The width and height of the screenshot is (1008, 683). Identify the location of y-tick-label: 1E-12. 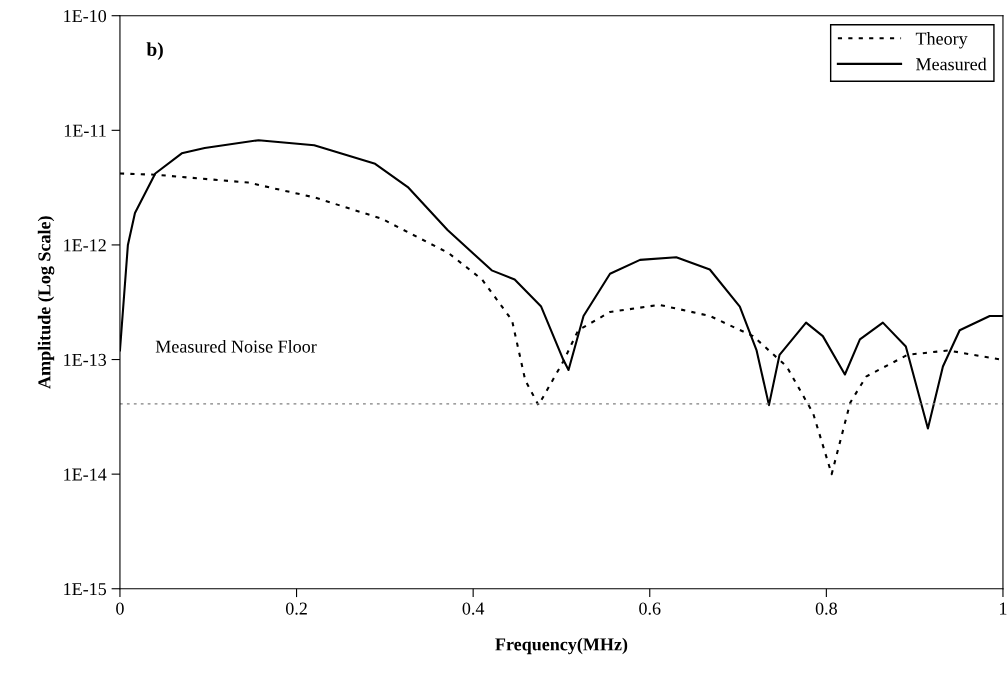
(85, 245).